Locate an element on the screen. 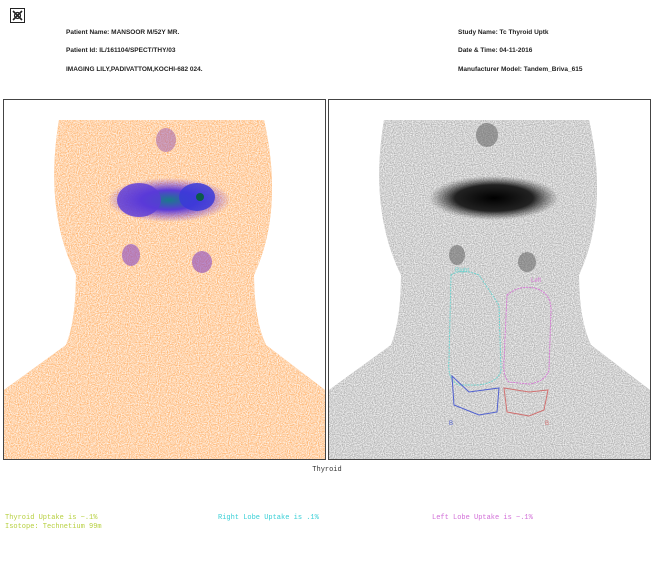  study-date-time: Date & Time: 04-11-2016 is located at coordinates (495, 50).